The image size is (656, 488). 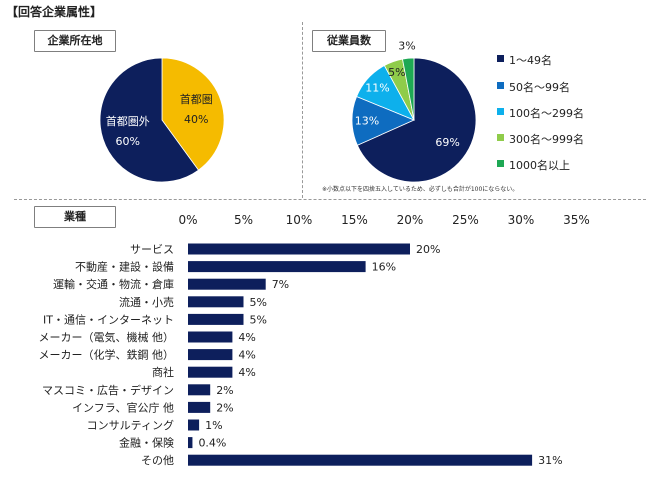 What do you see at coordinates (212, 443) in the screenshot?
I see `bar-value-label: 0.4%` at bounding box center [212, 443].